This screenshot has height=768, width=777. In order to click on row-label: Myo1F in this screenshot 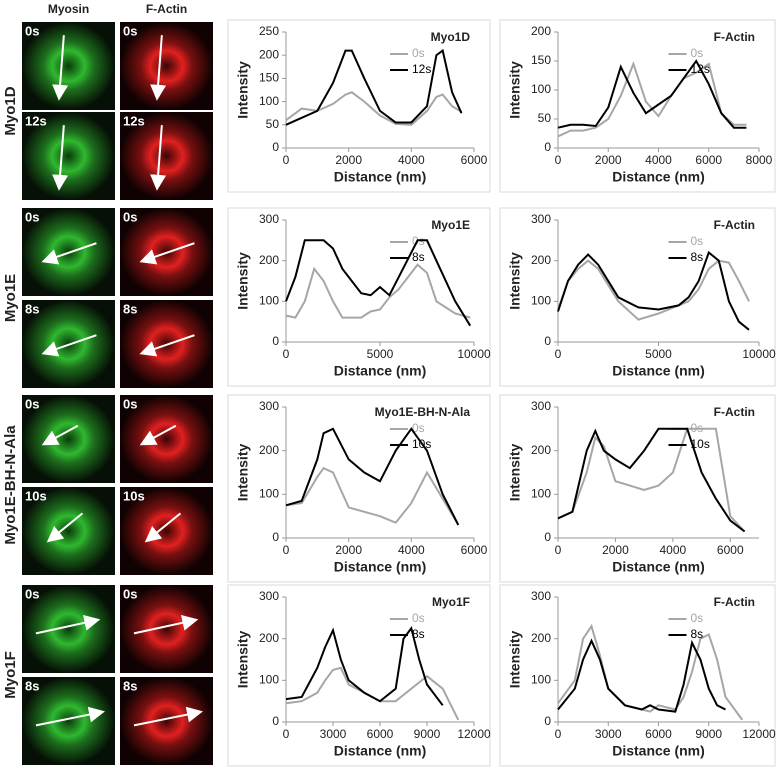, I will do `click(10, 675)`.